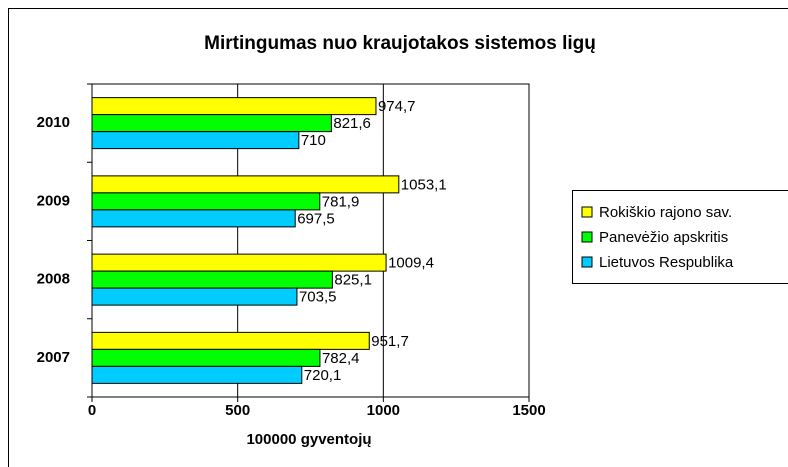 The height and width of the screenshot is (467, 788). What do you see at coordinates (308, 439) in the screenshot?
I see `x-axis-title: 100000 gyventojų` at bounding box center [308, 439].